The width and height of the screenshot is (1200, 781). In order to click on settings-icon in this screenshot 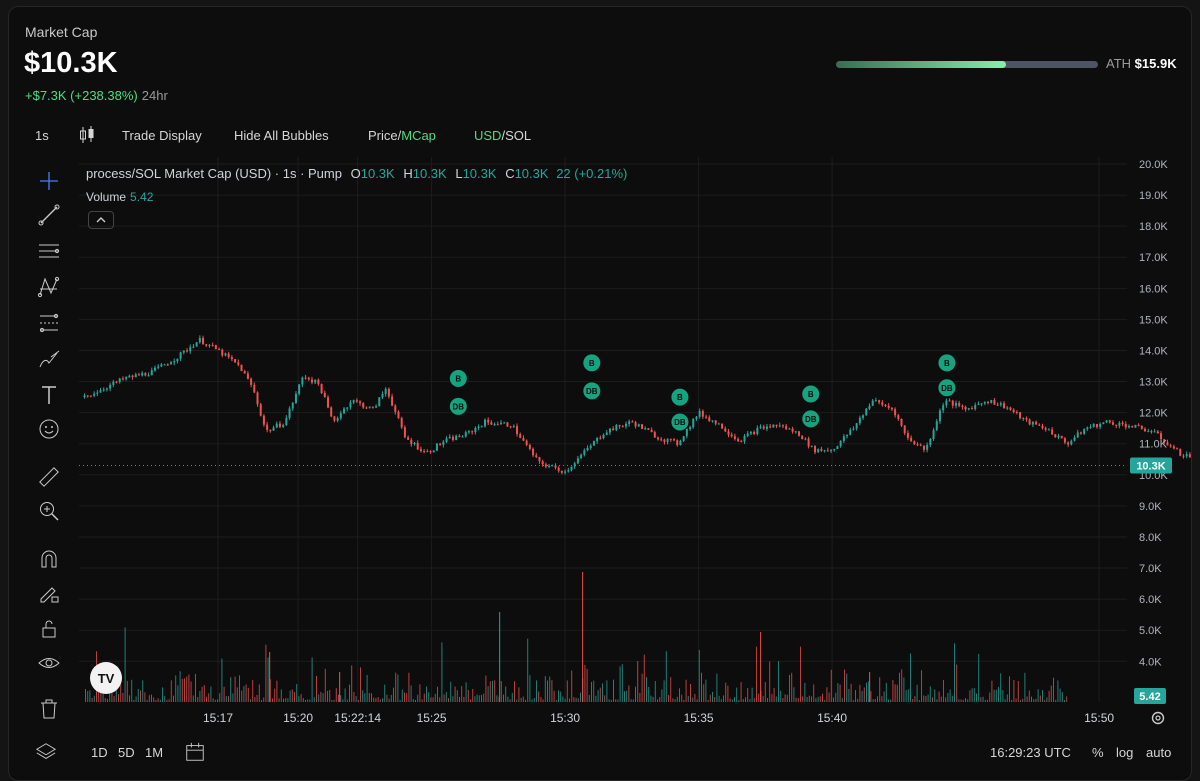, I will do `click(1158, 718)`.